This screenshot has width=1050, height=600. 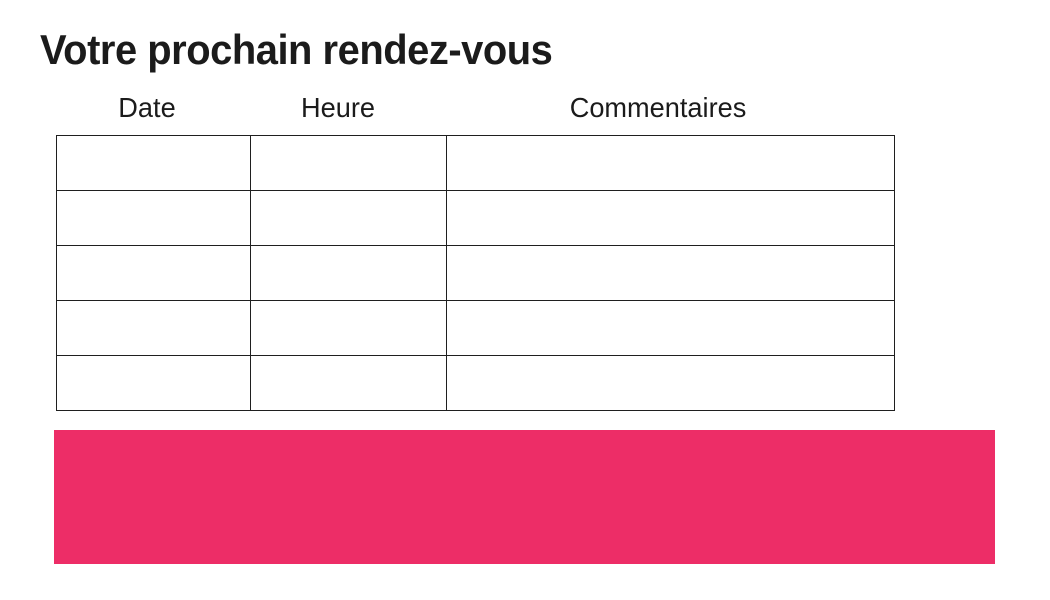 What do you see at coordinates (147, 107) in the screenshot?
I see `column-header-date: Date` at bounding box center [147, 107].